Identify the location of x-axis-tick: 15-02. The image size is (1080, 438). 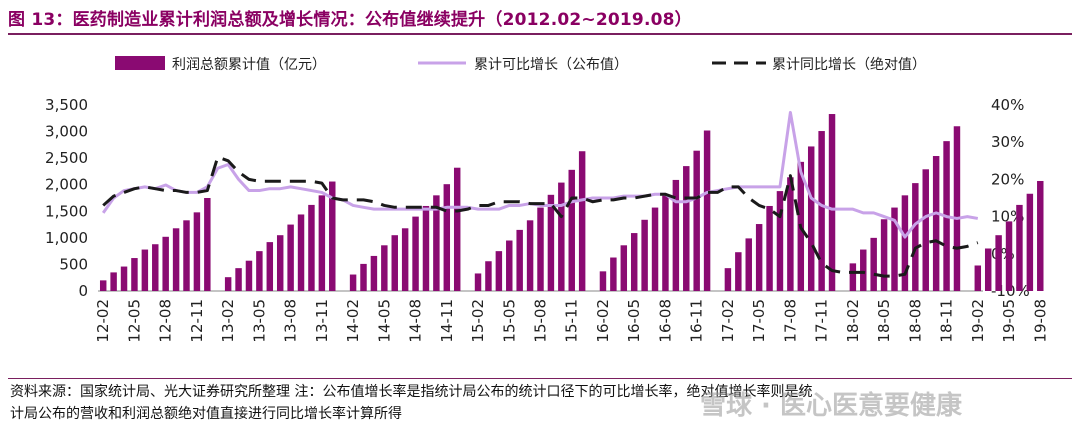
(478, 321).